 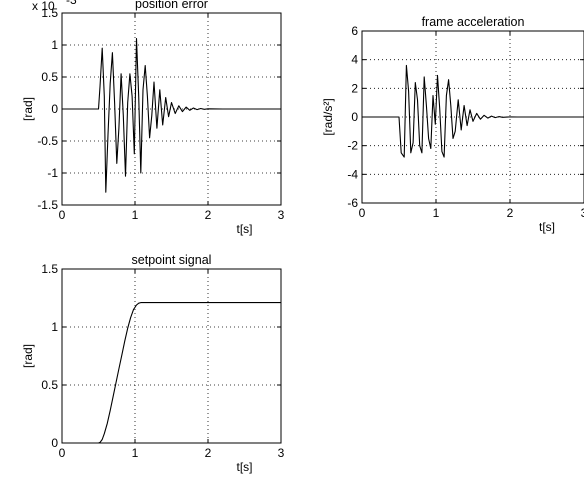 I want to click on plot-frame, so click(x=171, y=356).